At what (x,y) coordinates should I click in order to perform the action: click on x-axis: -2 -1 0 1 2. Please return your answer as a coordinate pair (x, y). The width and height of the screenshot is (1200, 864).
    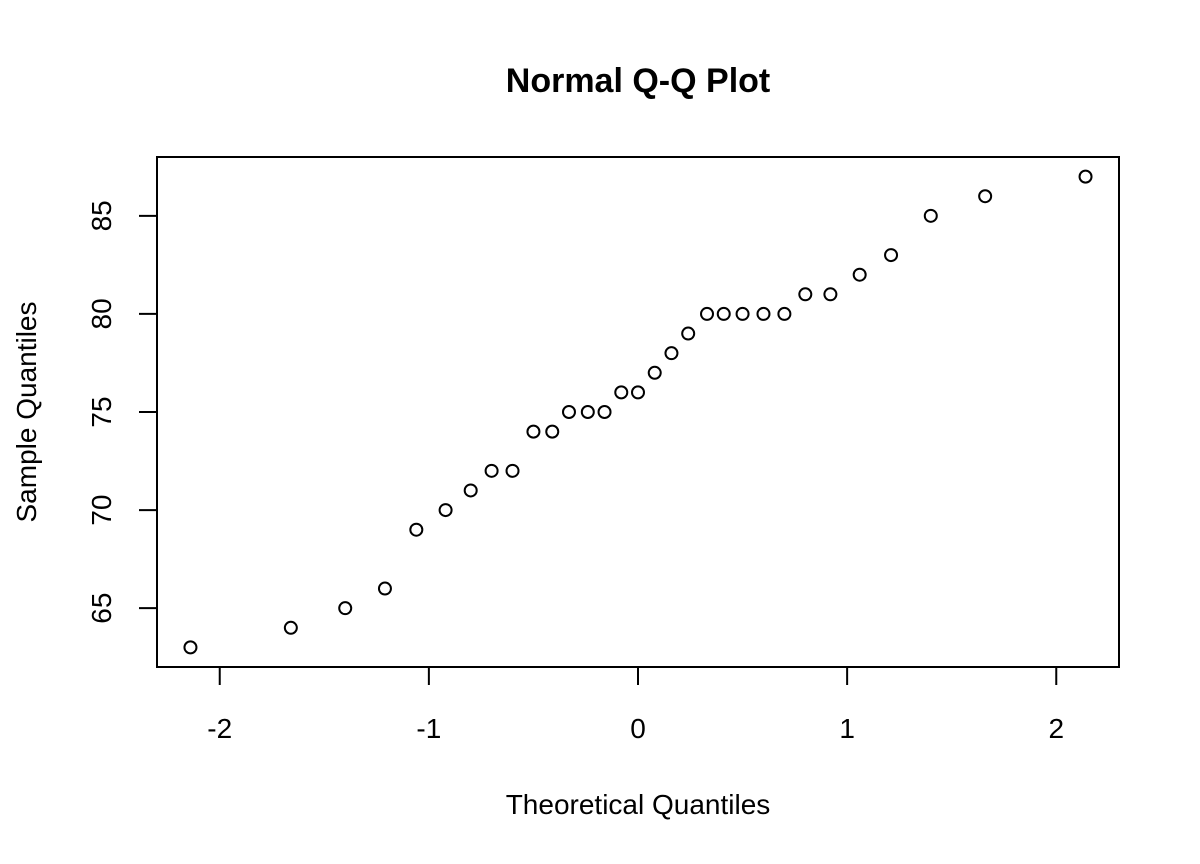
    Looking at the image, I should click on (635, 705).